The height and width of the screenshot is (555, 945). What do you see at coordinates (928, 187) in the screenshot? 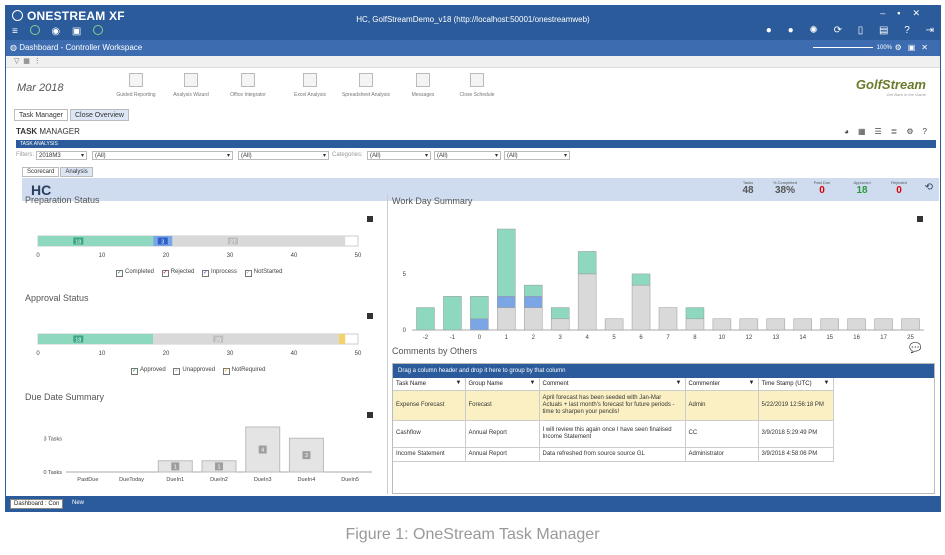
I see `refresh-scorecard-icon: ⟲` at bounding box center [928, 187].